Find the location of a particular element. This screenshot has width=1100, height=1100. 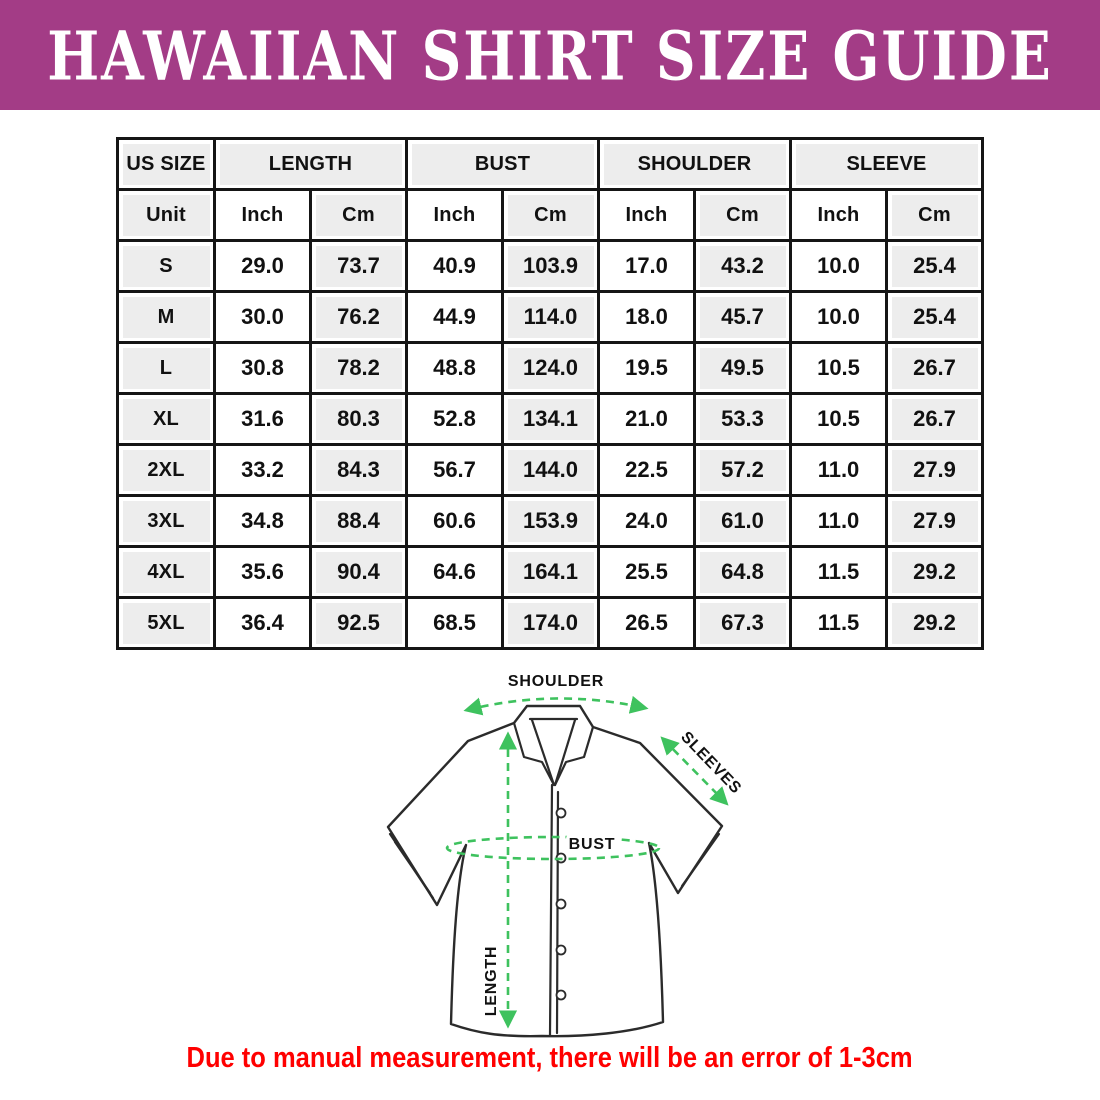

right-lapel-line is located at coordinates (574, 756).